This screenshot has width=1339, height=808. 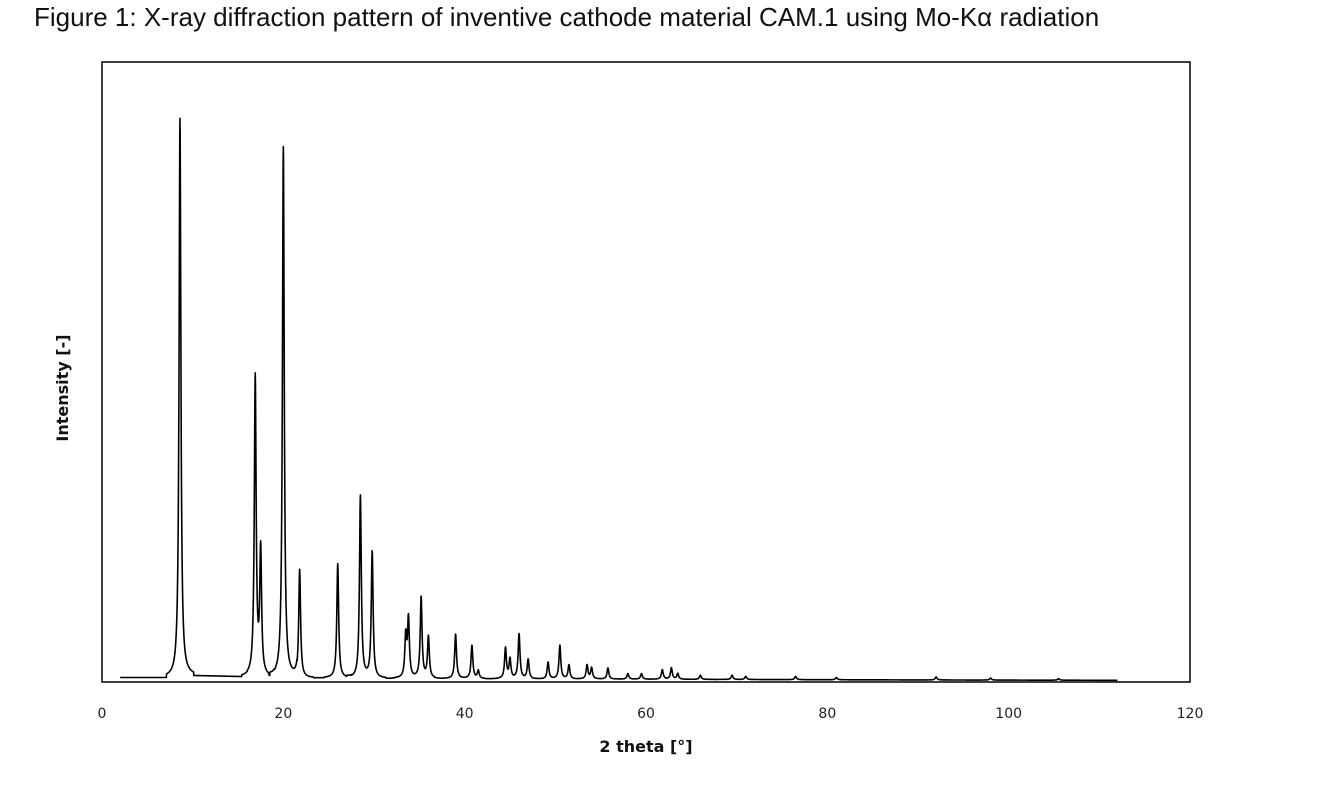 I want to click on x-tick-label: 60, so click(x=646, y=714).